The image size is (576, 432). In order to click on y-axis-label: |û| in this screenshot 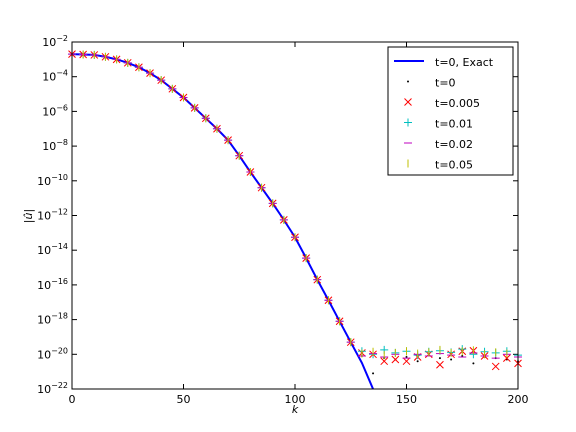, I will do `click(28, 216)`.